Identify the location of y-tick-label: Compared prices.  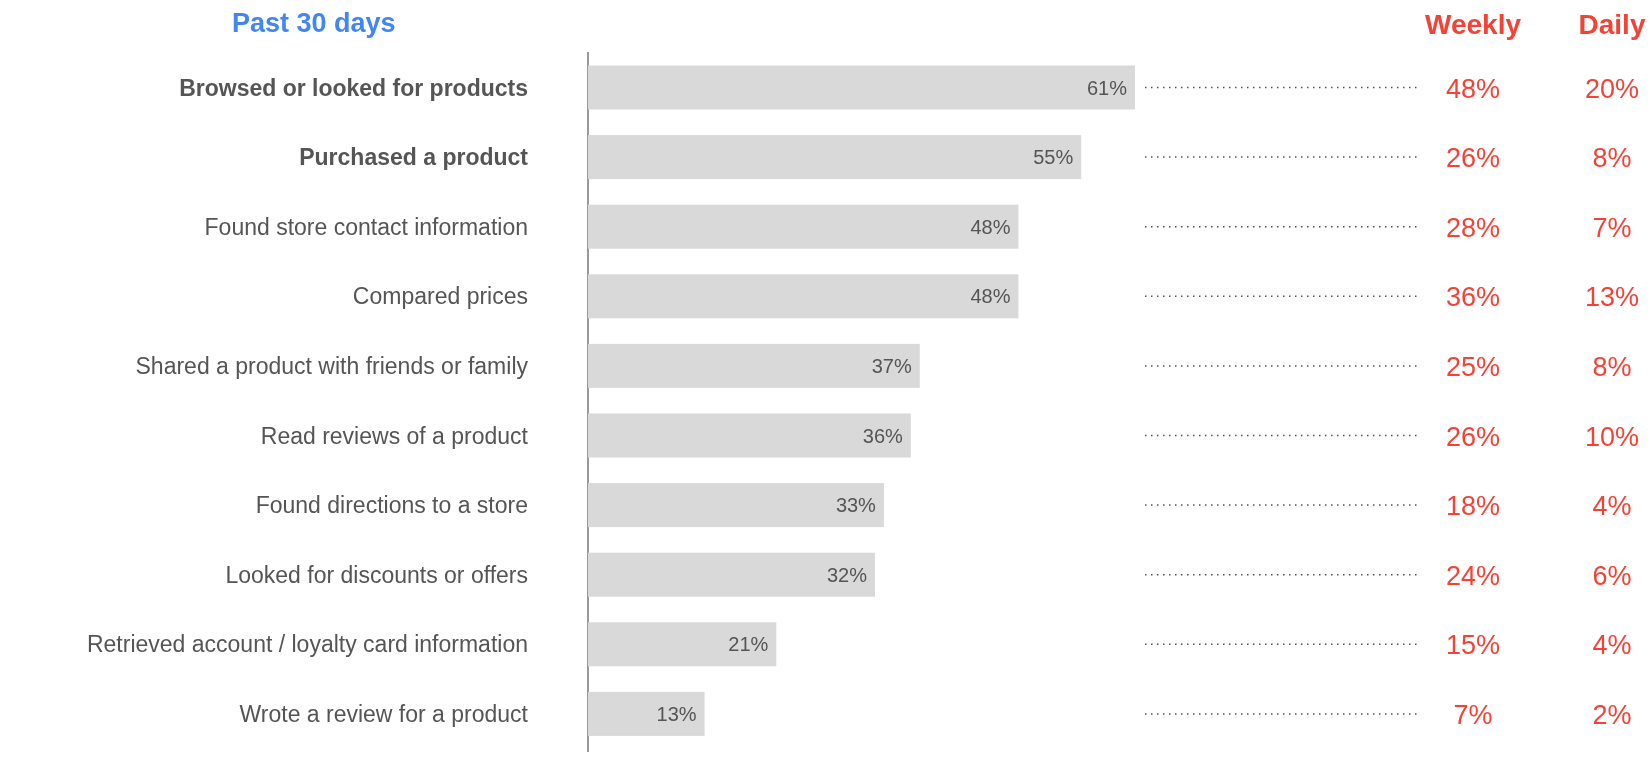
(440, 296).